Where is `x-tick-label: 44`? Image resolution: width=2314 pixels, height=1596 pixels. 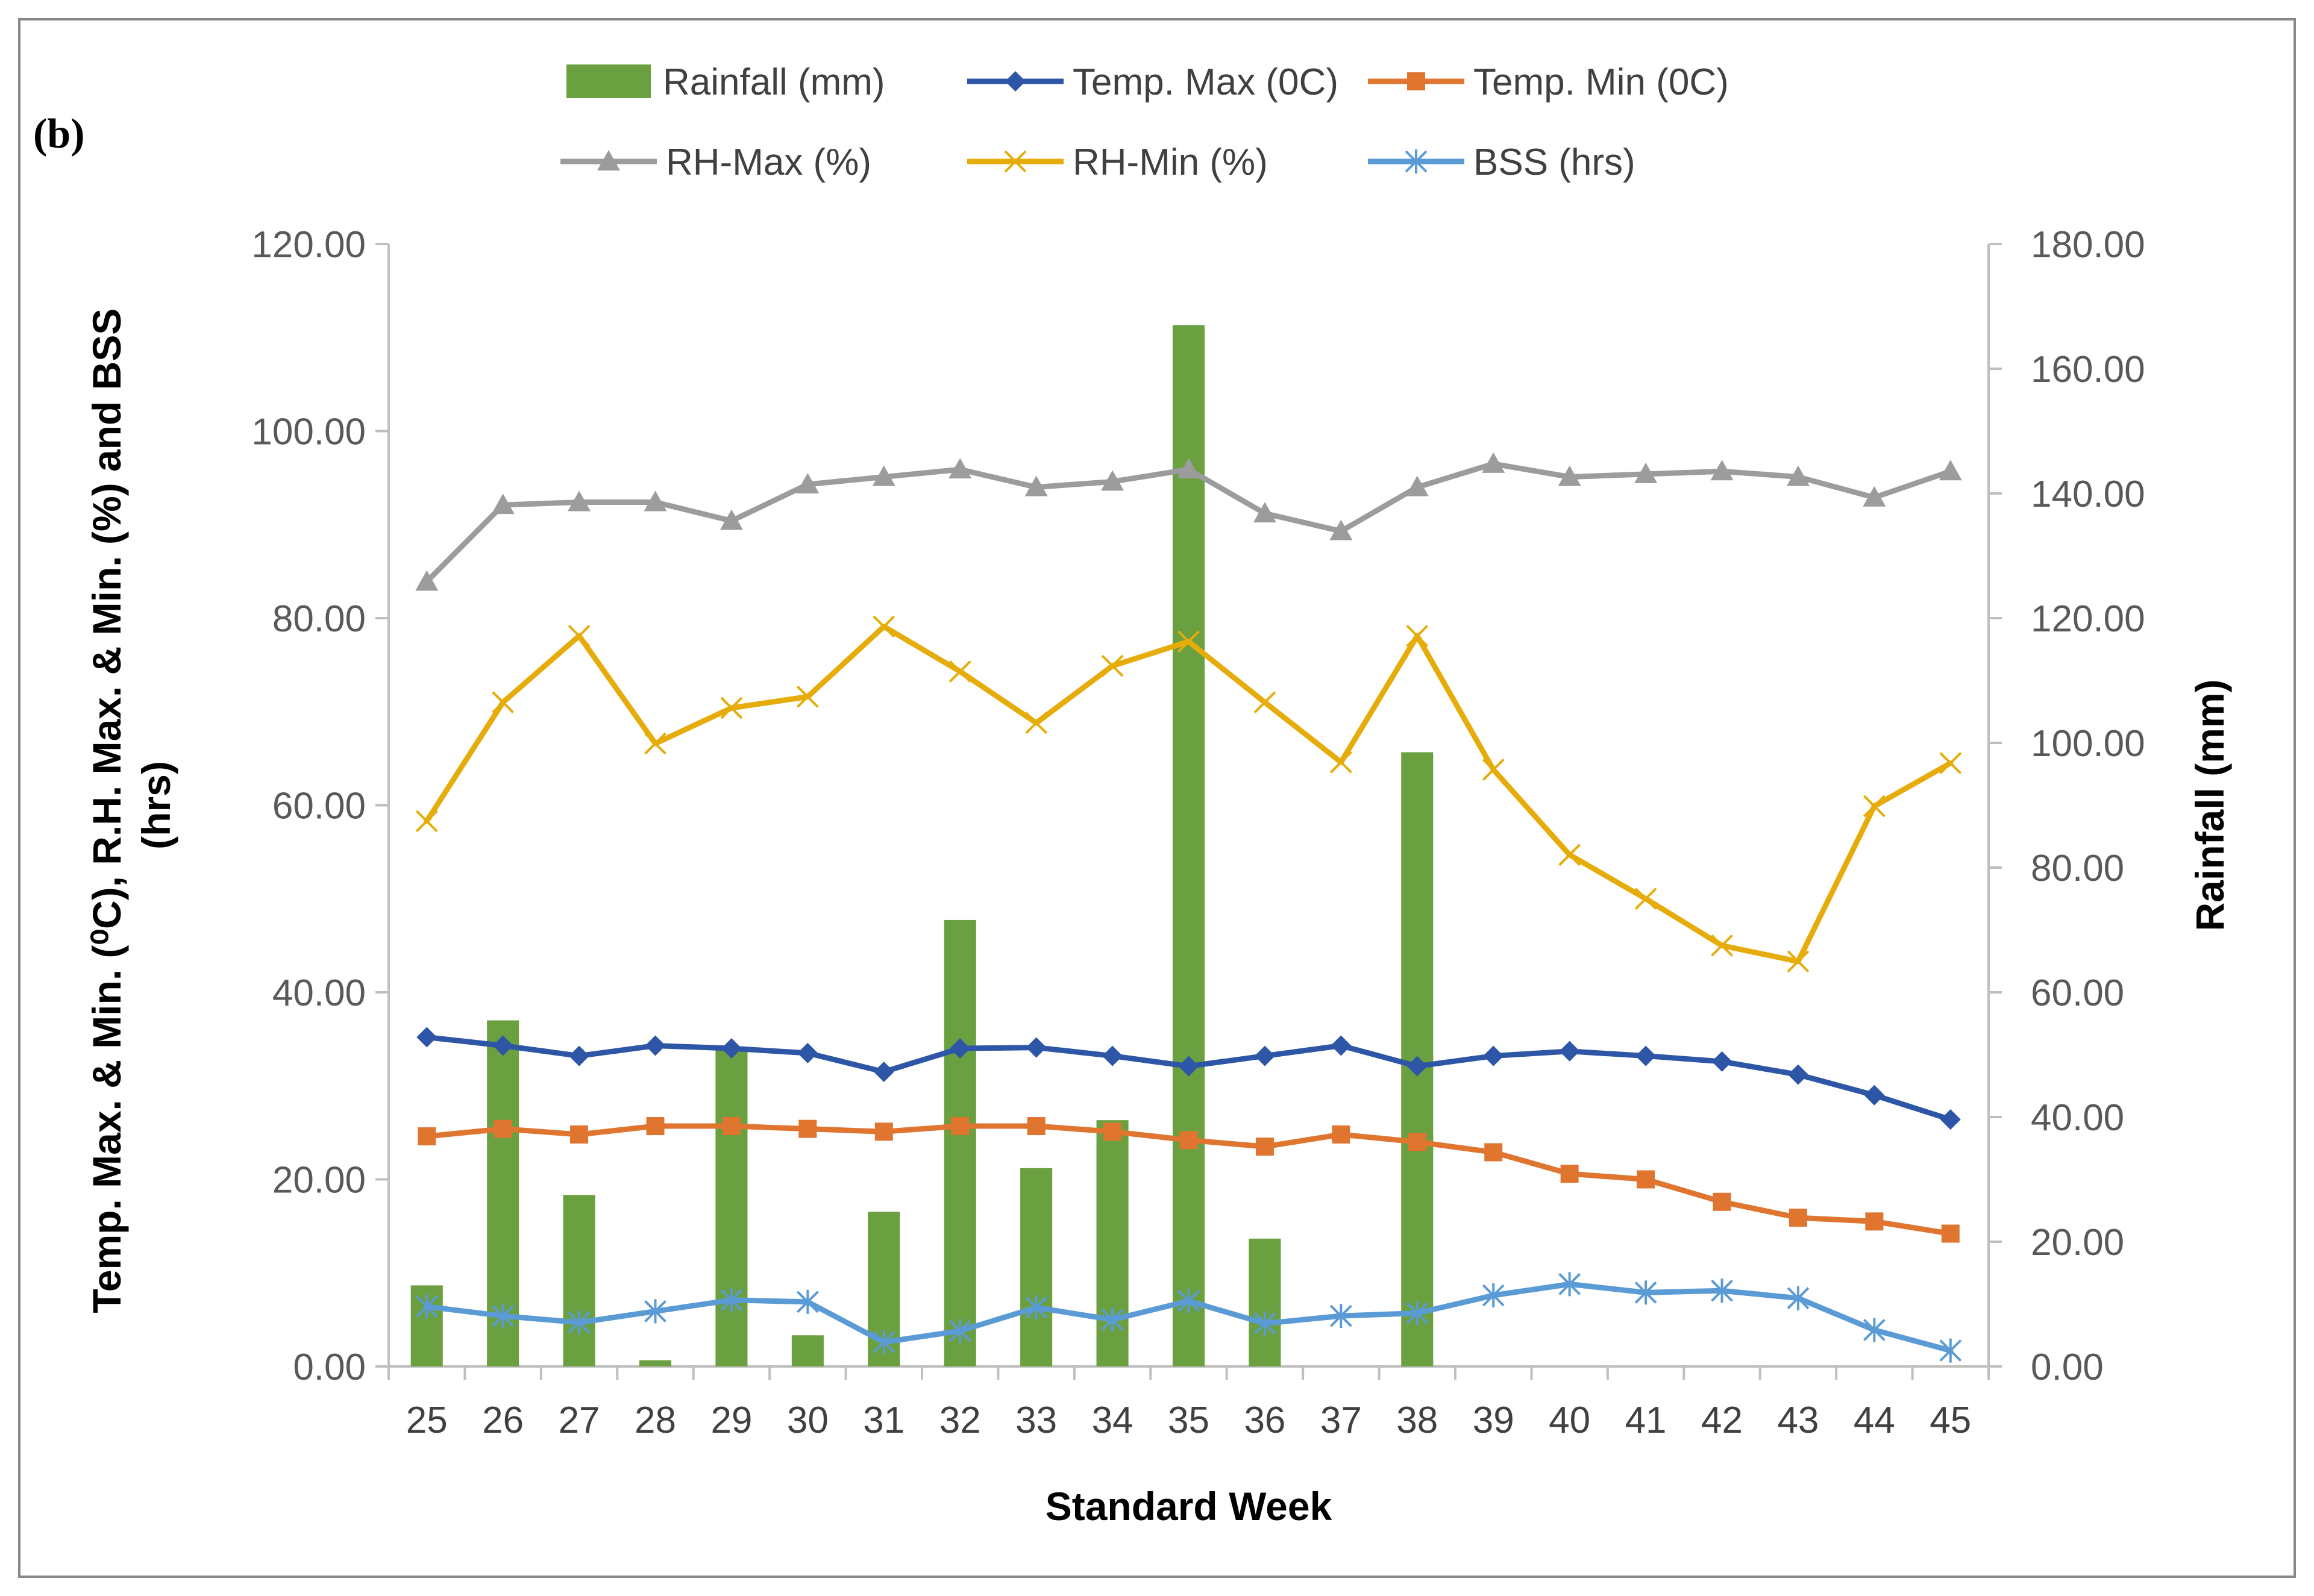 x-tick-label: 44 is located at coordinates (1874, 1420).